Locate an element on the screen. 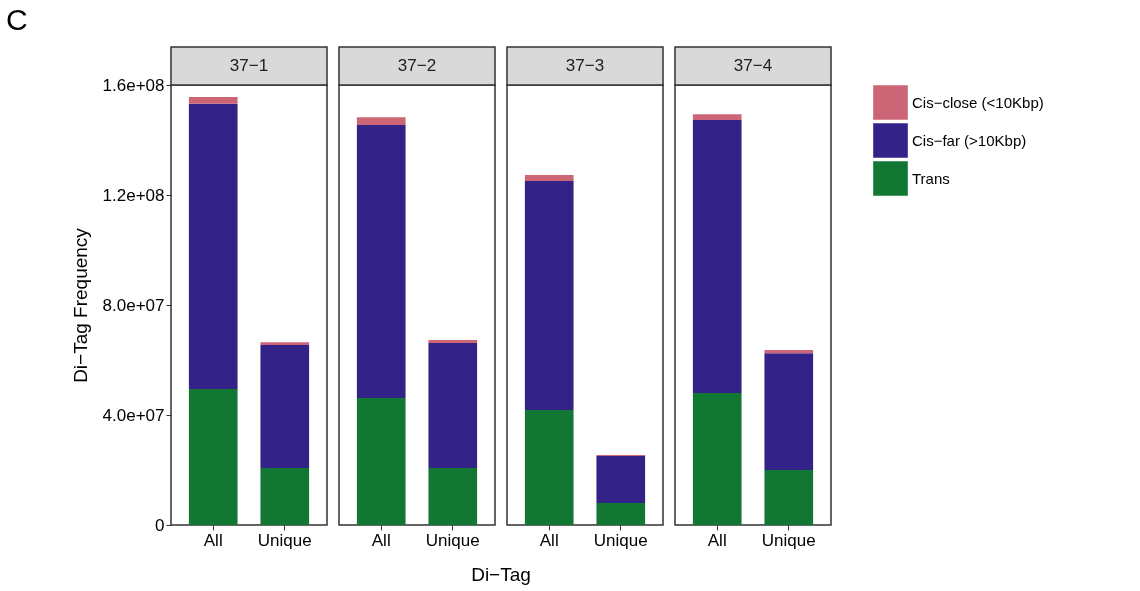  chart-title: 37−1 is located at coordinates (249, 65).